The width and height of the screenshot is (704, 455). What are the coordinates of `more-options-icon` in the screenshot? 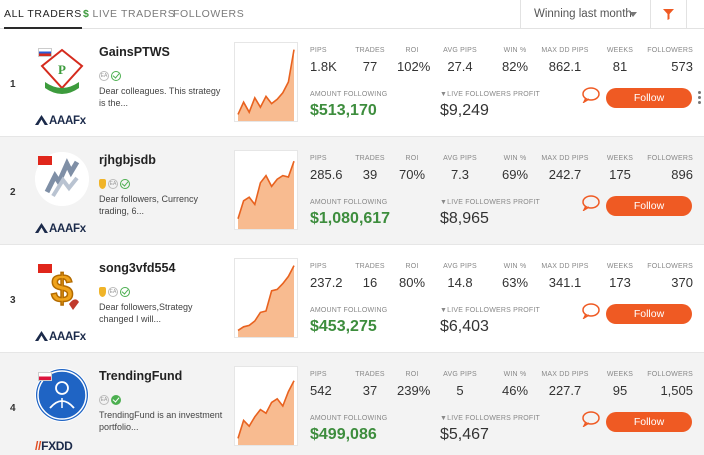 It's located at (700, 98).